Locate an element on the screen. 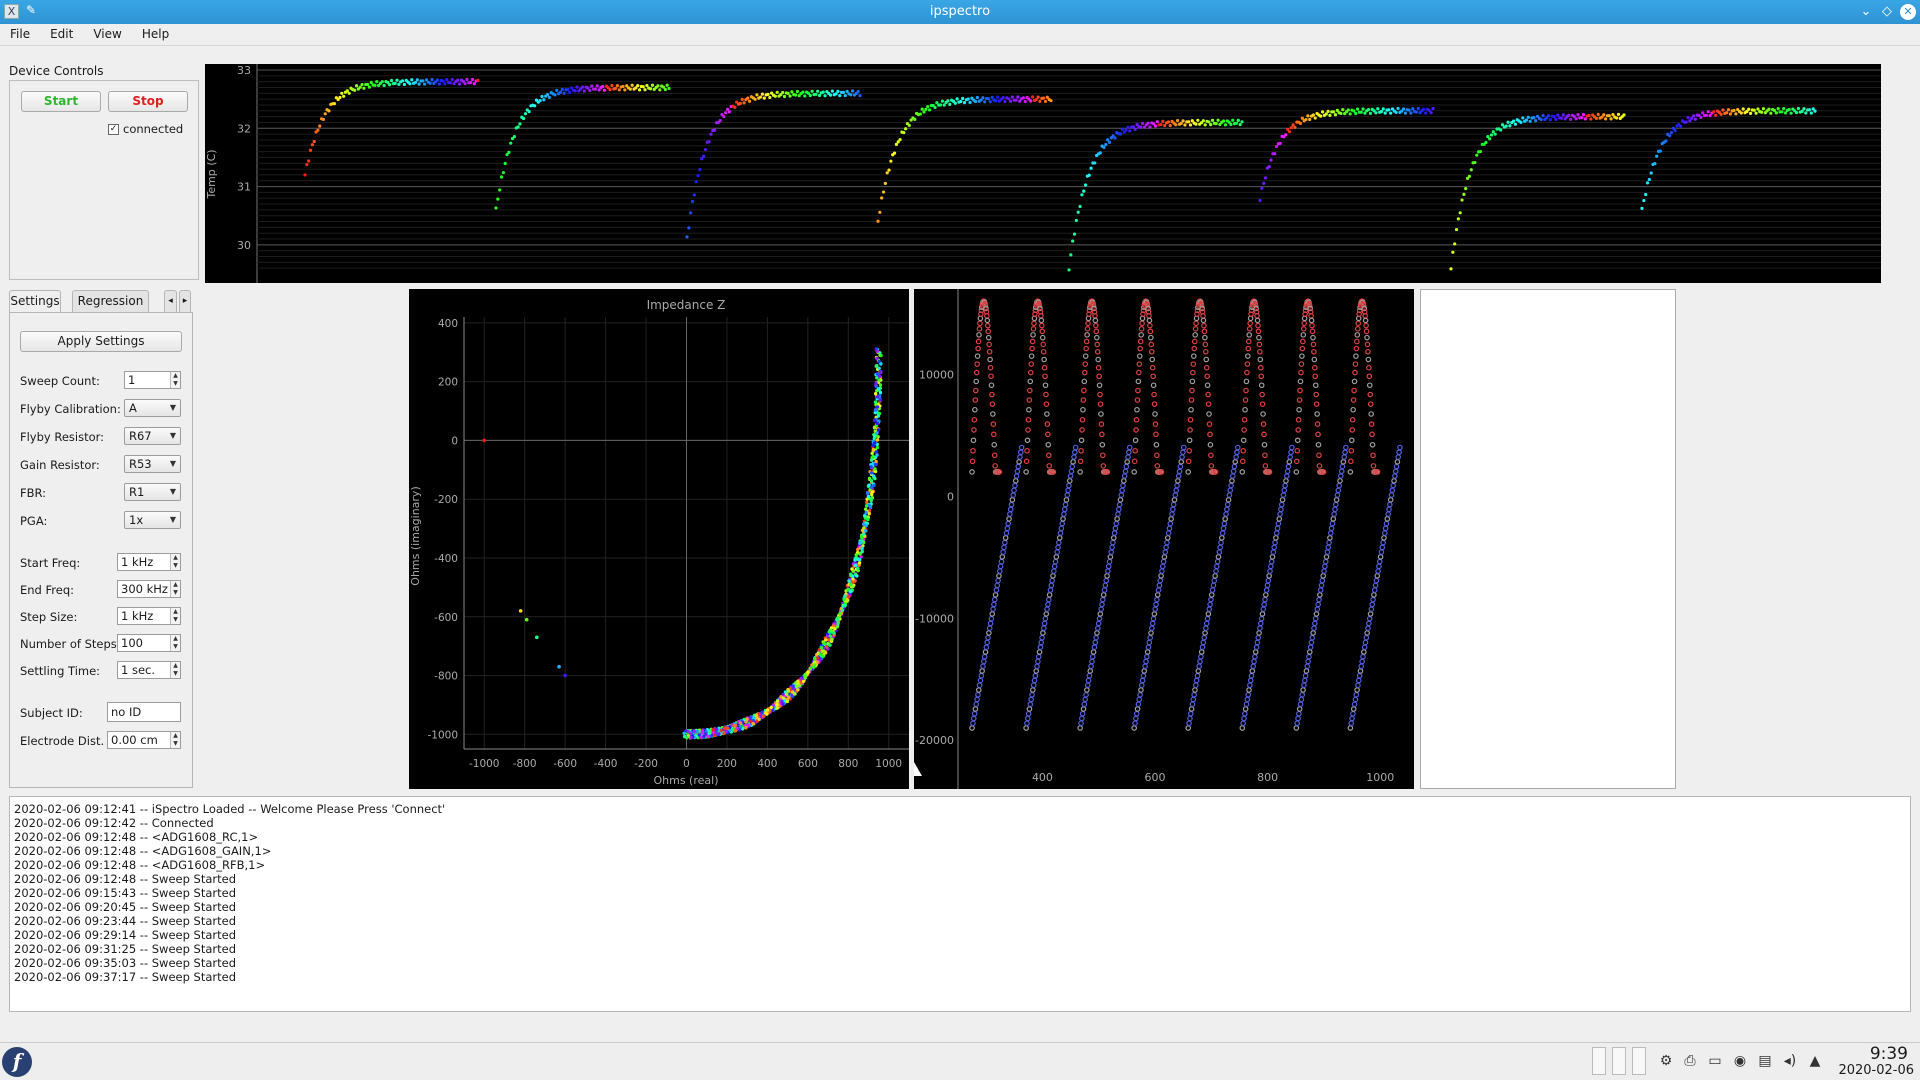 The width and height of the screenshot is (1920, 1080). menu-file: File is located at coordinates (20, 34).